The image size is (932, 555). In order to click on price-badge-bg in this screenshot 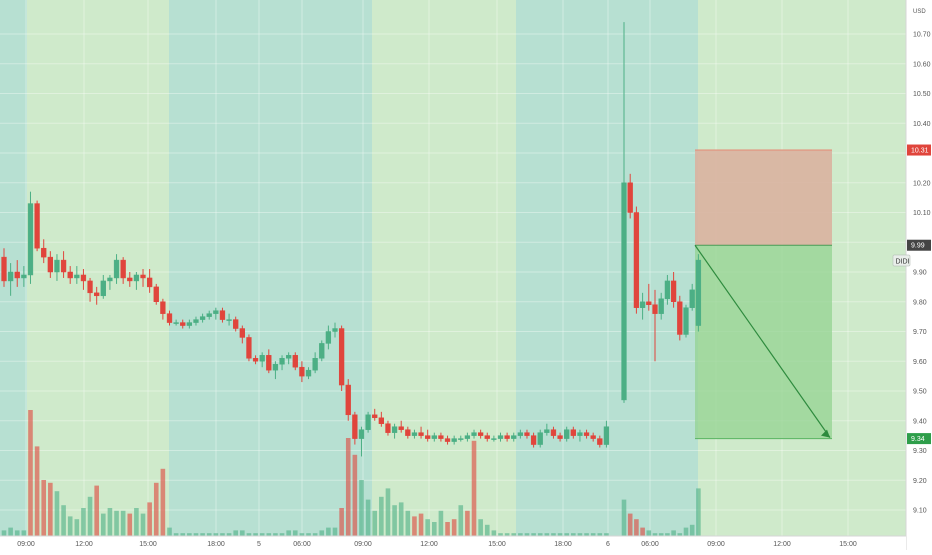, I will do `click(919, 439)`.